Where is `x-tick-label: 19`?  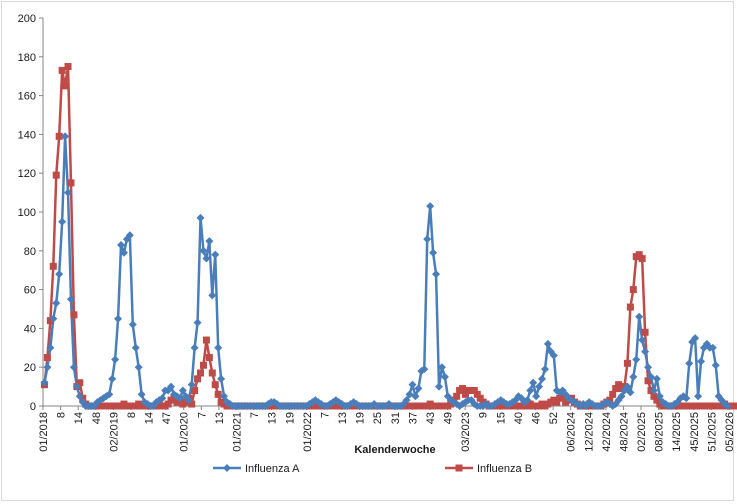 x-tick-label: 19 is located at coordinates (290, 418).